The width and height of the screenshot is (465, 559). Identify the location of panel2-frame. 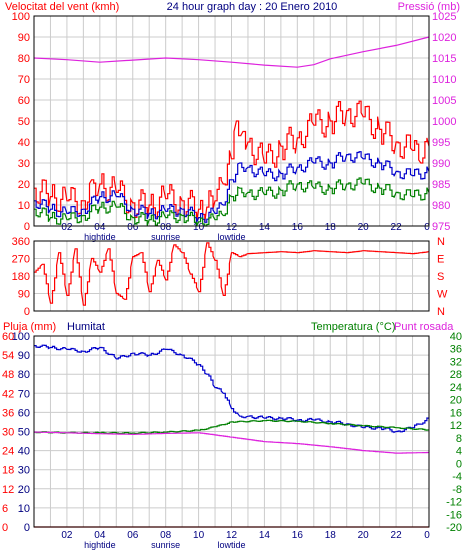
(231, 276).